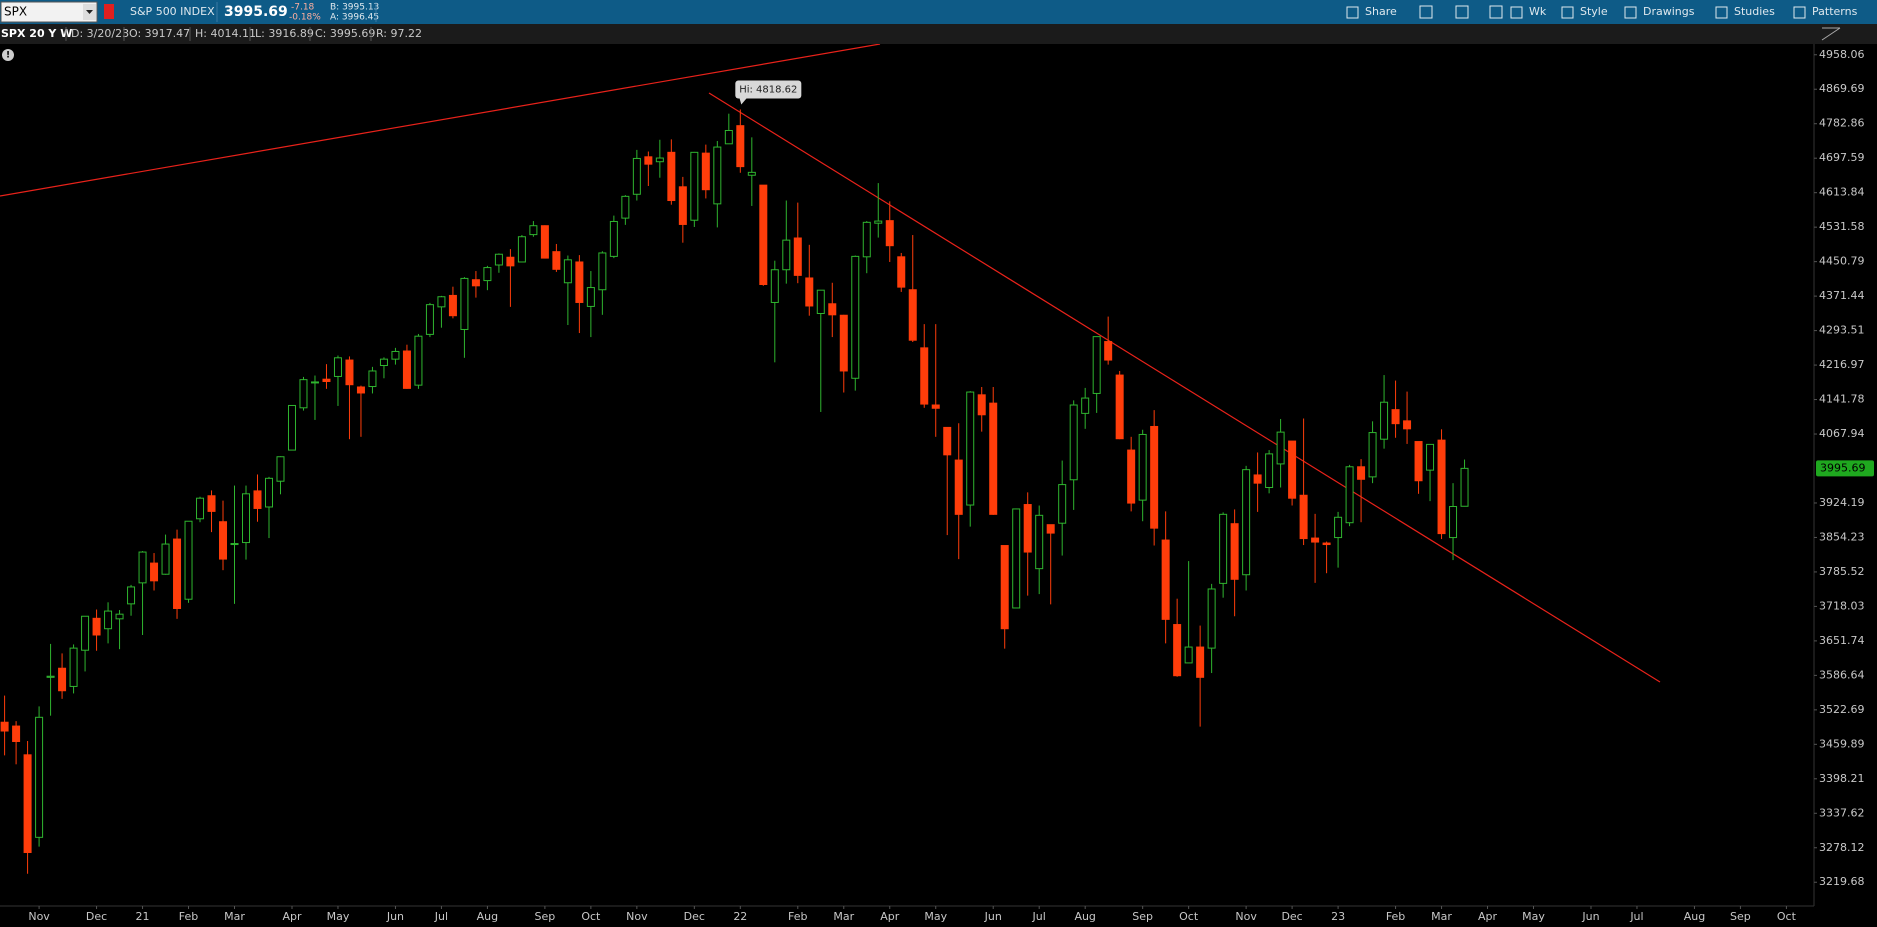 This screenshot has width=1877, height=927. What do you see at coordinates (1538, 11) in the screenshot?
I see `toolbar-button-label: Wk` at bounding box center [1538, 11].